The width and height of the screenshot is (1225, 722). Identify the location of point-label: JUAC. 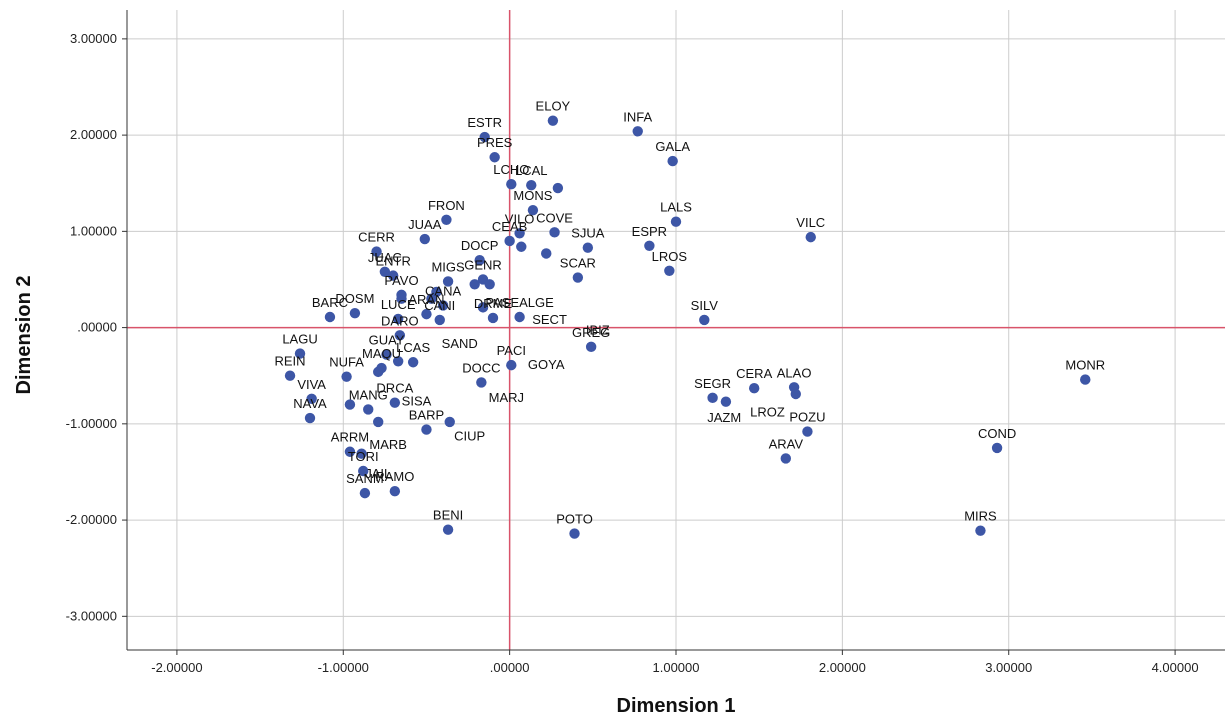
(385, 257).